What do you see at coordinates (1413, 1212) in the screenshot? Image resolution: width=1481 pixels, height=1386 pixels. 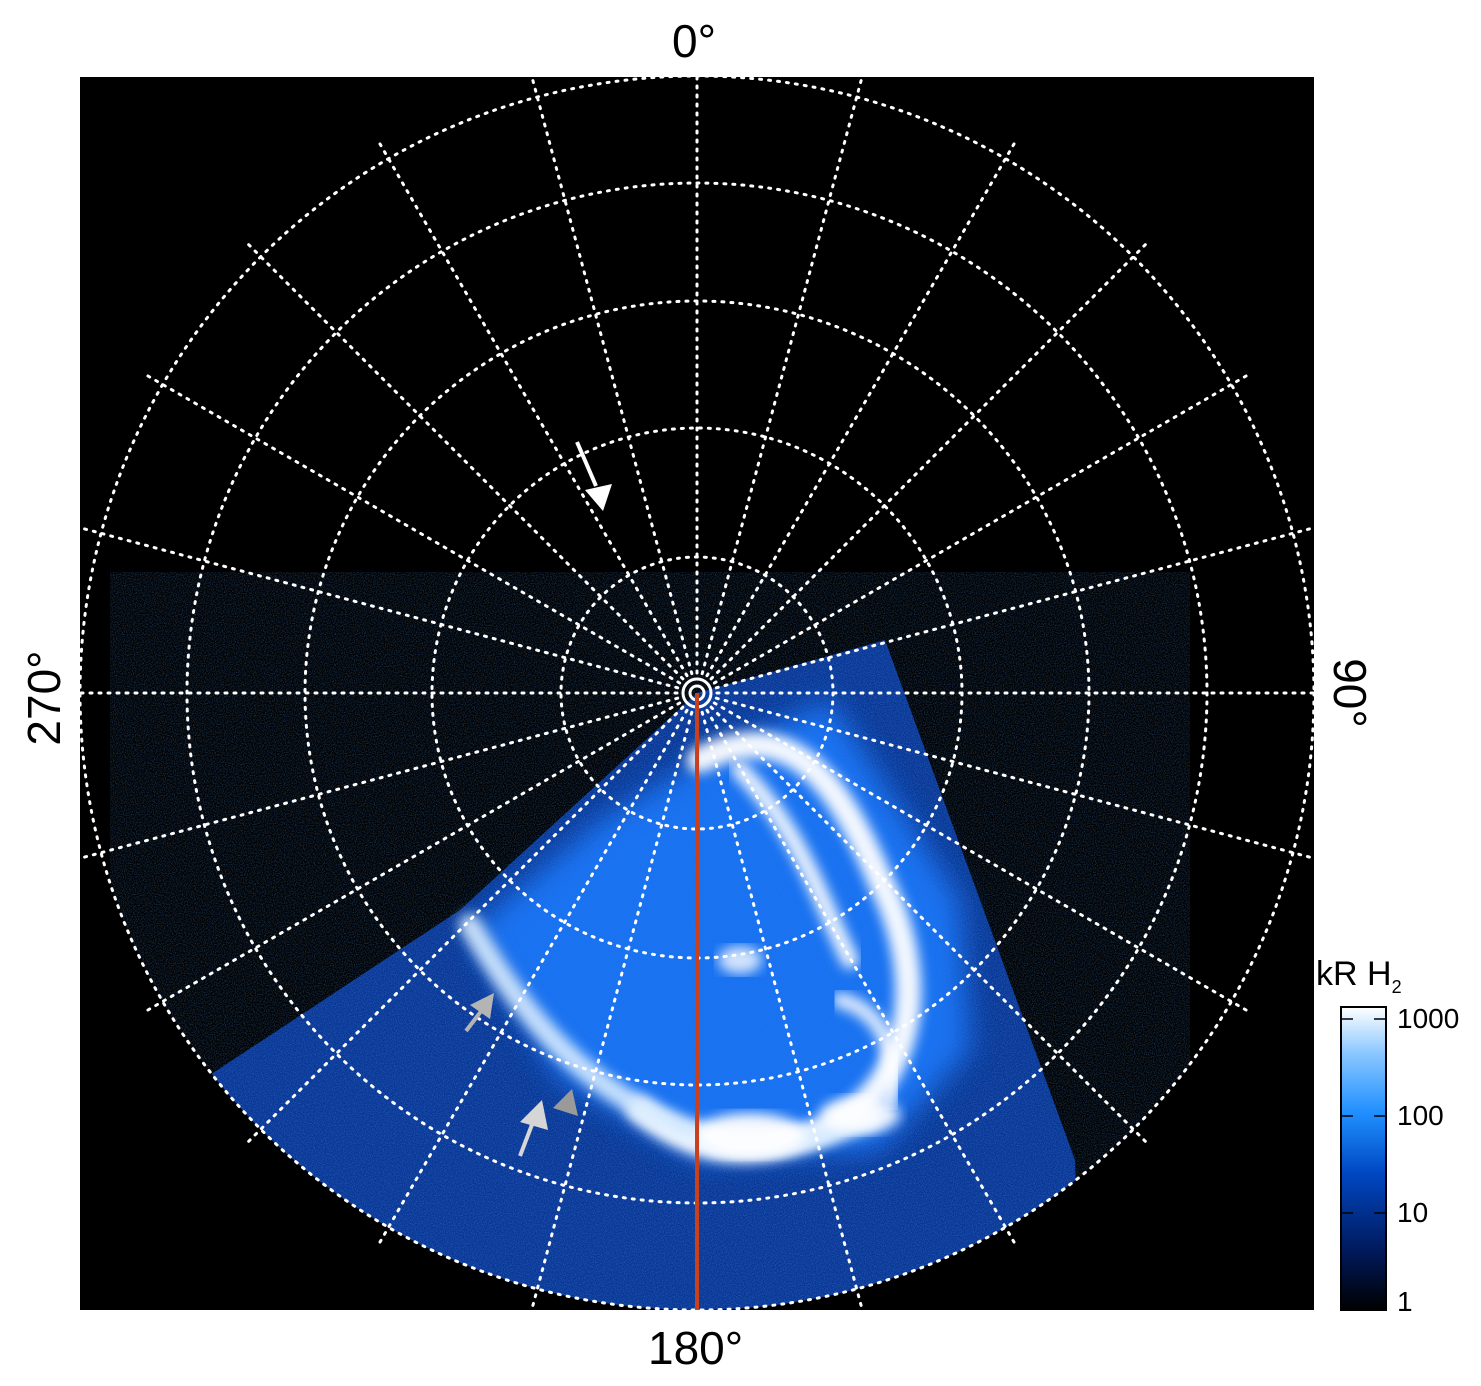 I see `colorbar-tick-label: 10` at bounding box center [1413, 1212].